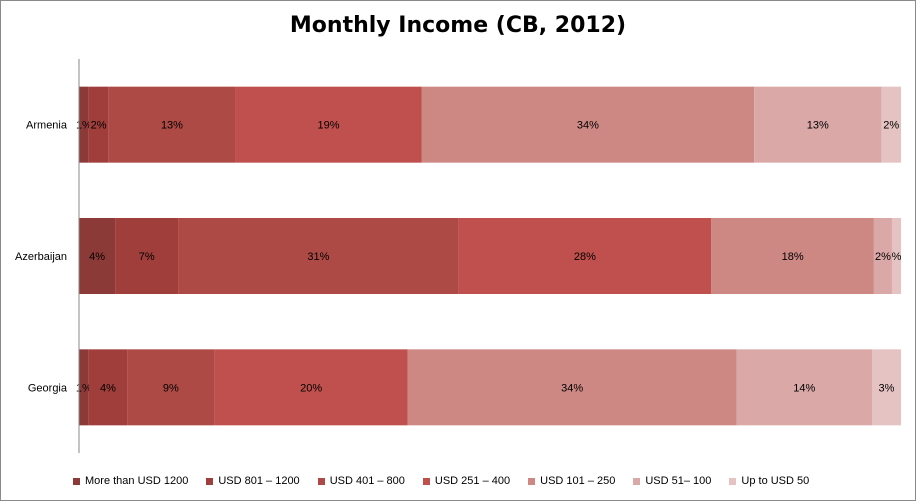 This screenshot has width=916, height=501. What do you see at coordinates (137, 481) in the screenshot?
I see `legend-label: More than USD 1200` at bounding box center [137, 481].